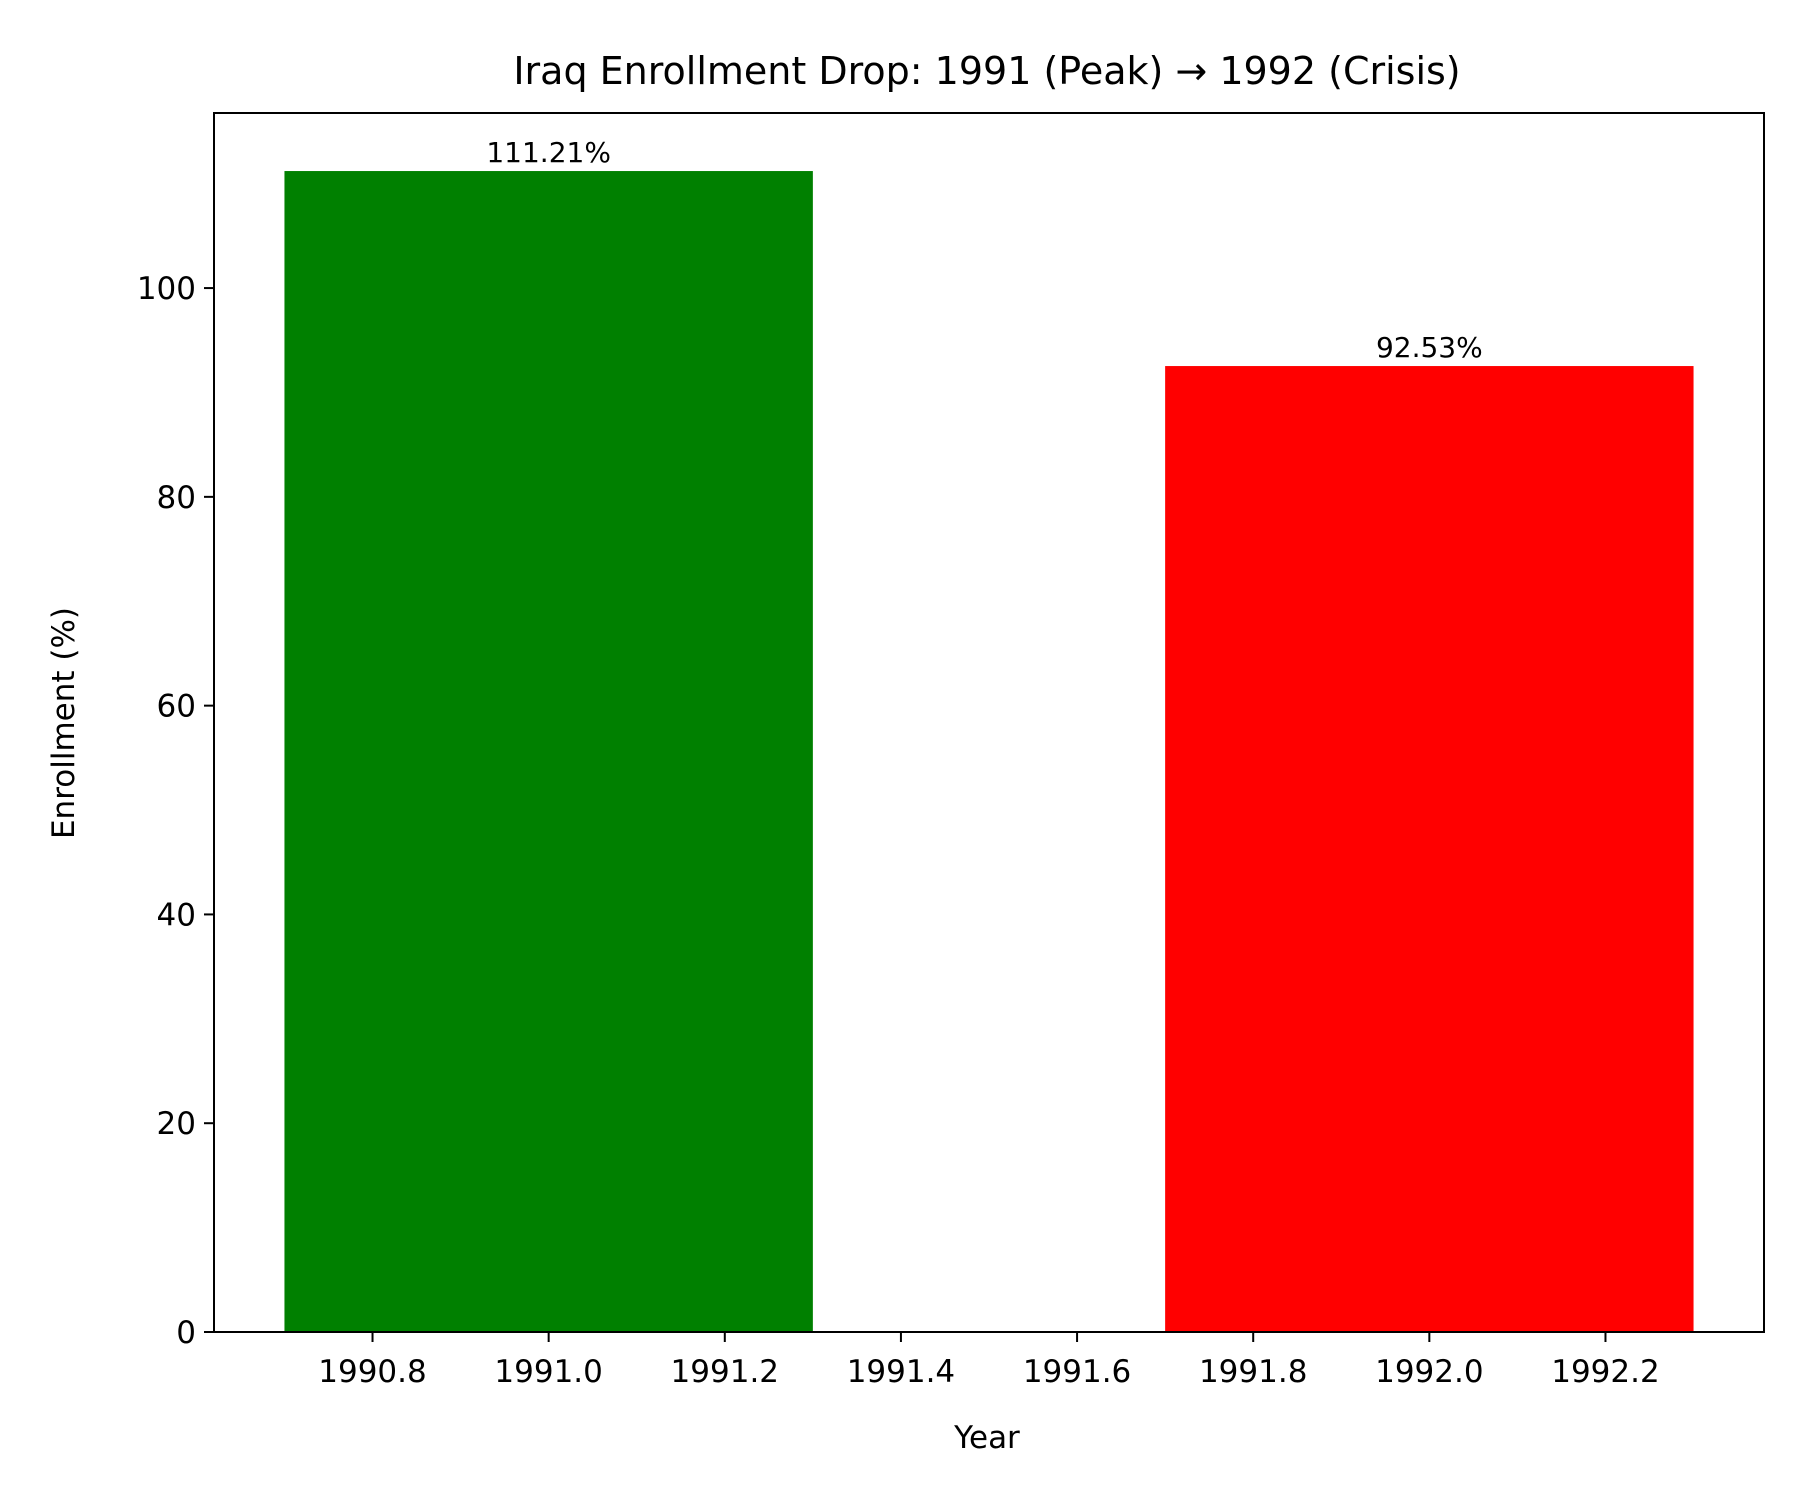  I want to click on x-tick-label: 1991.8, so click(1253, 1372).